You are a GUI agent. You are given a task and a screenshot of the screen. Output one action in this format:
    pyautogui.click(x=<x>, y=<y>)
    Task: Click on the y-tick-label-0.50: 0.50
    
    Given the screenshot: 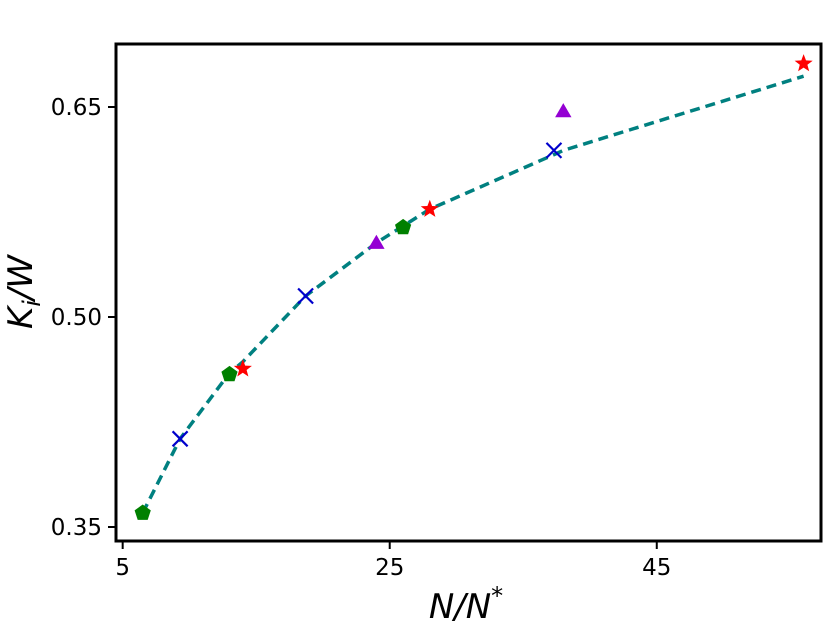 What is the action you would take?
    pyautogui.click(x=76, y=318)
    